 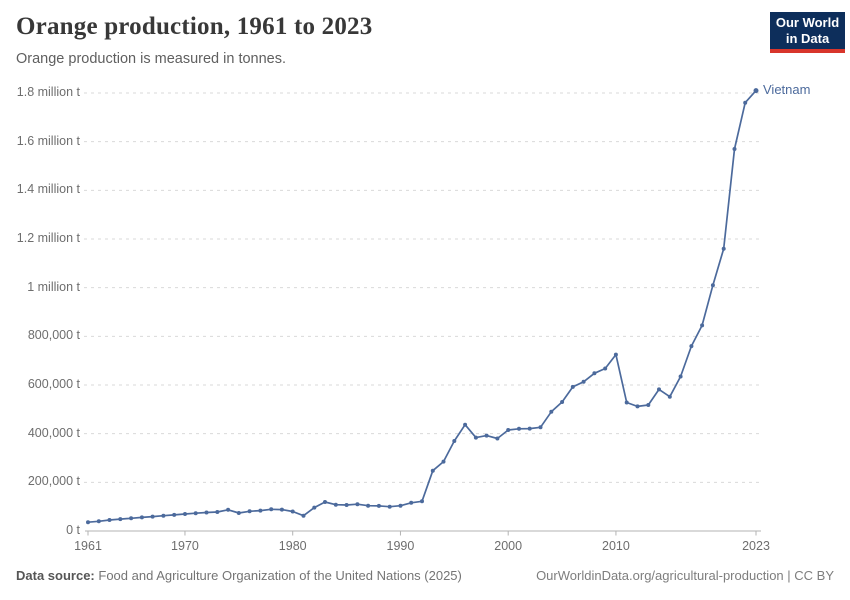 What do you see at coordinates (53, 481) in the screenshot?
I see `y-tick-label: 200,000 t` at bounding box center [53, 481].